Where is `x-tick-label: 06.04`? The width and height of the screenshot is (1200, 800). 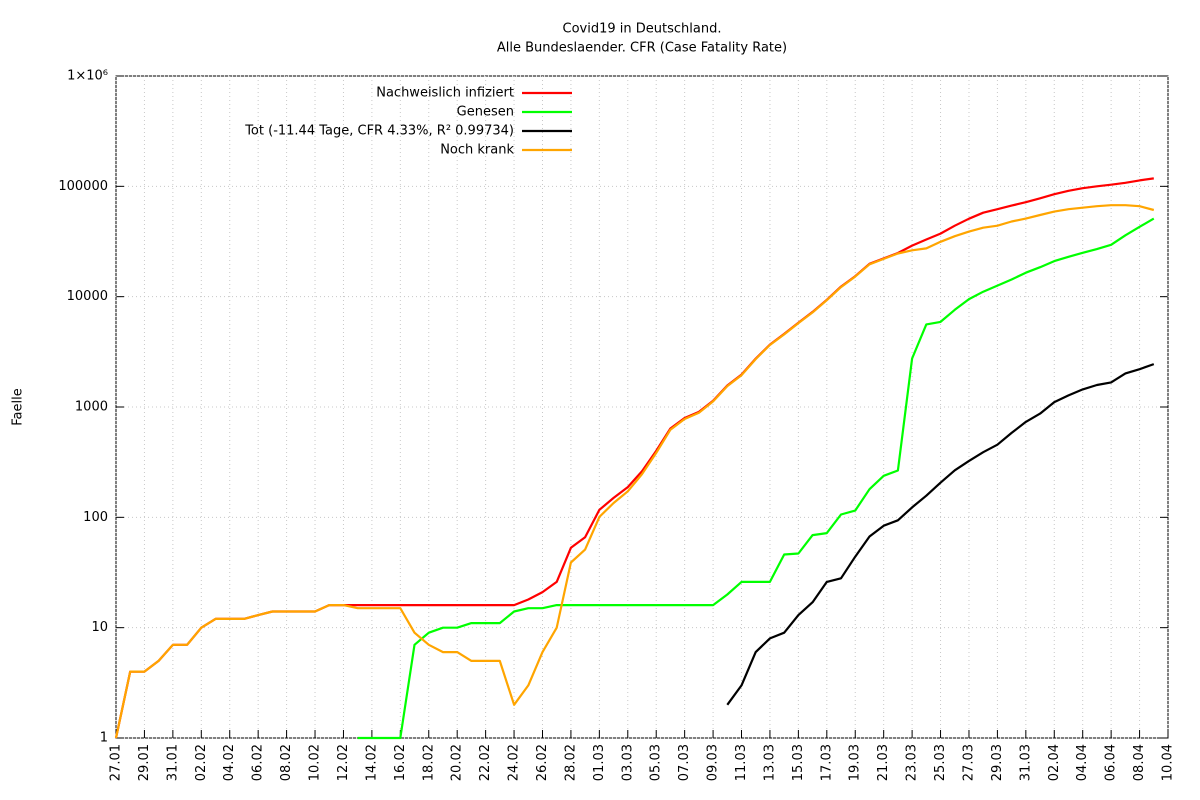 x-tick-label: 06.04 is located at coordinates (1111, 762).